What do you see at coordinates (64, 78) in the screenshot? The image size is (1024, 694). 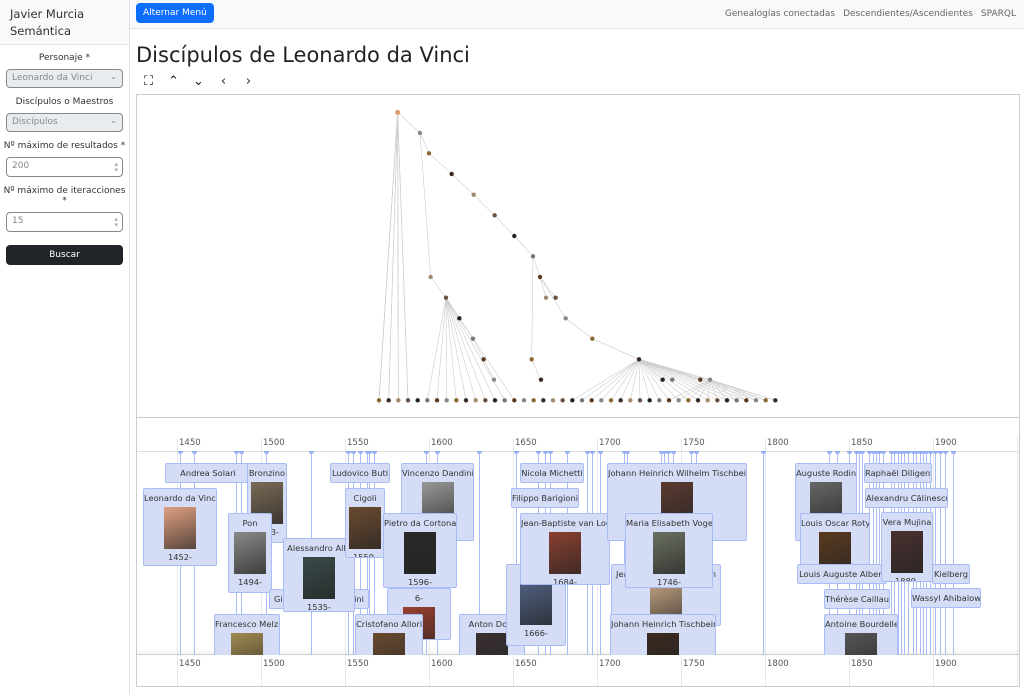 I see `personaje-select: Leonardo da Vinci ⌄` at bounding box center [64, 78].